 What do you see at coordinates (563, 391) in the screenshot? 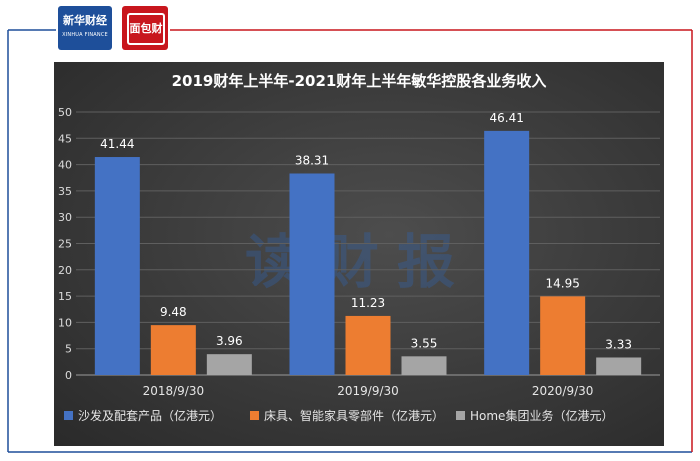
I see `category-label: 2020/9/30` at bounding box center [563, 391].